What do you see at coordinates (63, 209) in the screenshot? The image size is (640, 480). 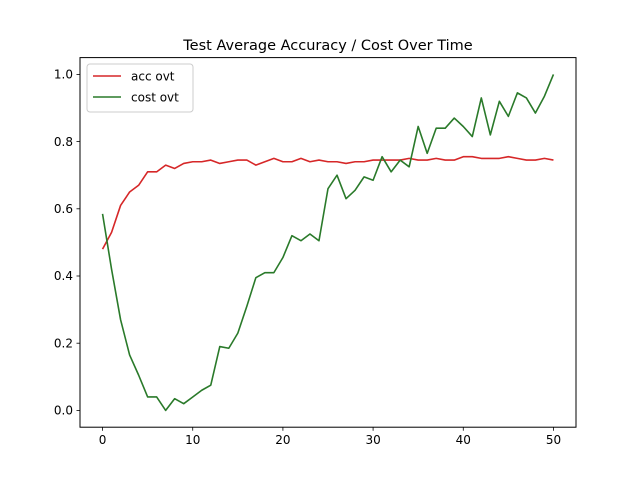 I see `y-tick-label: 0.6` at bounding box center [63, 209].